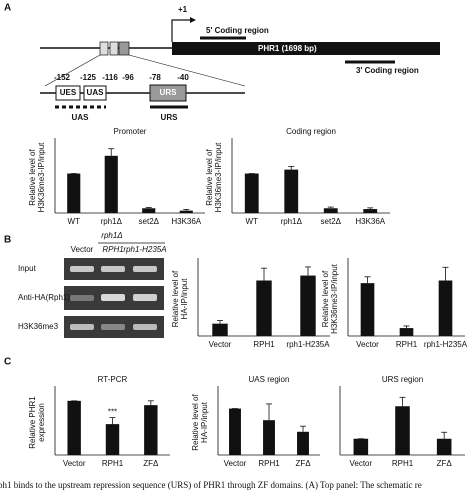 Image resolution: width=474 pixels, height=491 pixels. Describe the element at coordinates (446, 344) in the screenshot. I see `x-tick-label: rph1-H235A` at that location.